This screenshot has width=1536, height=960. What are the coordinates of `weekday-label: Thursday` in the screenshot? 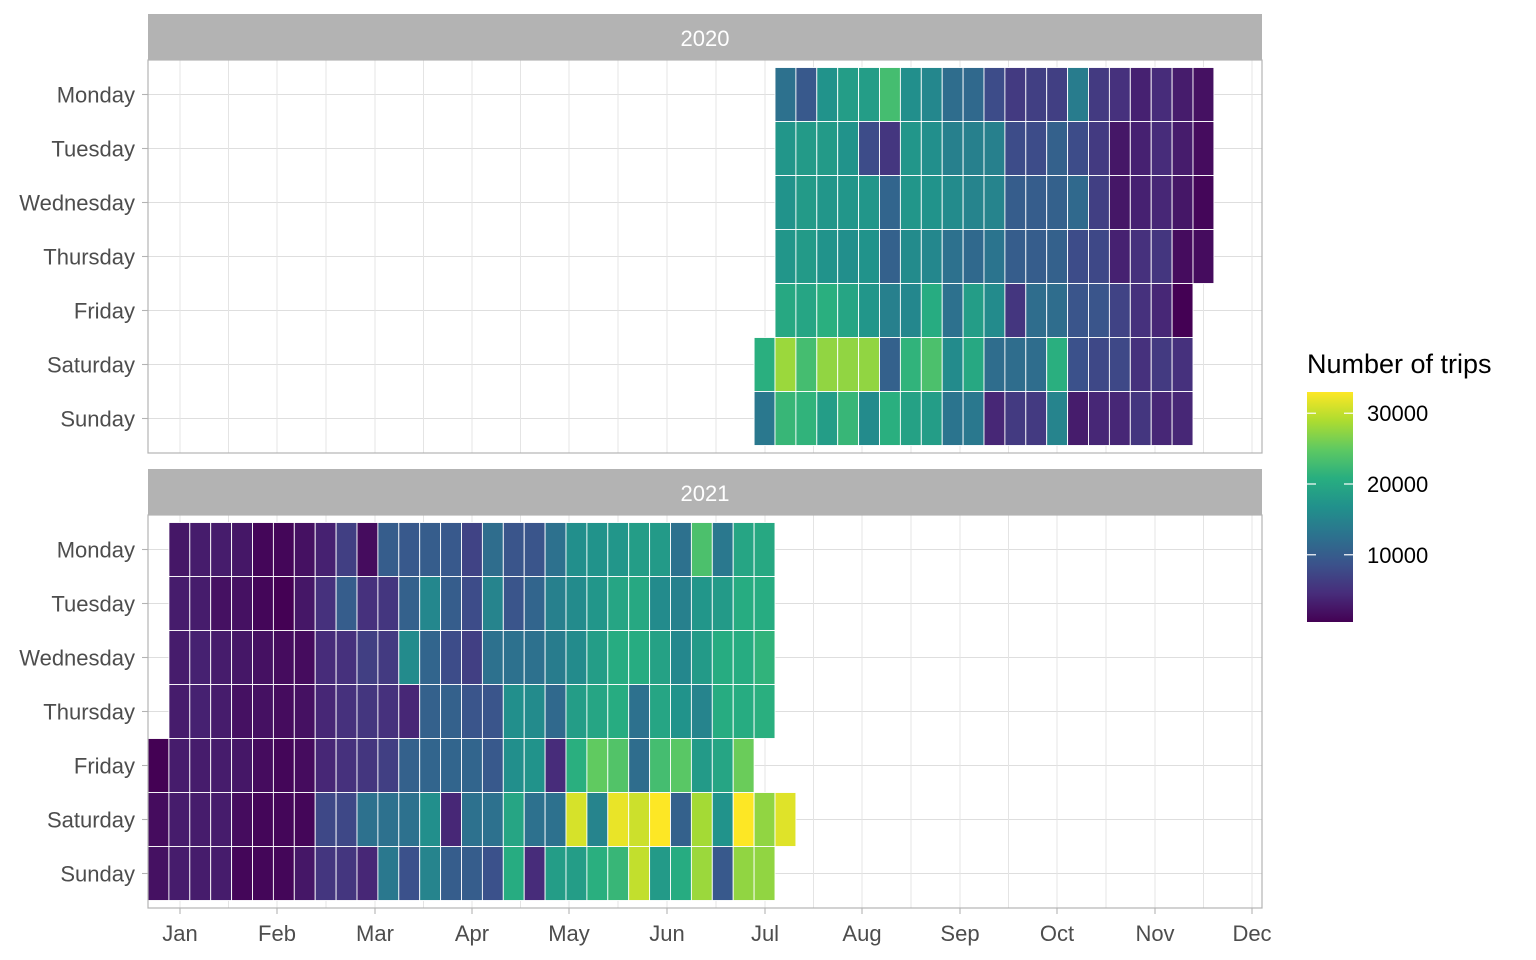 It's located at (89, 712).